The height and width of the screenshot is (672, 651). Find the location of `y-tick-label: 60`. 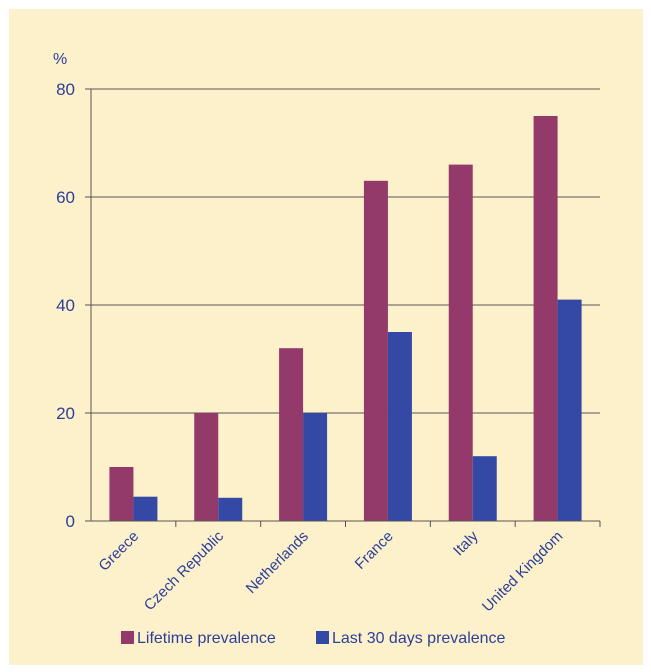

y-tick-label: 60 is located at coordinates (65, 197).